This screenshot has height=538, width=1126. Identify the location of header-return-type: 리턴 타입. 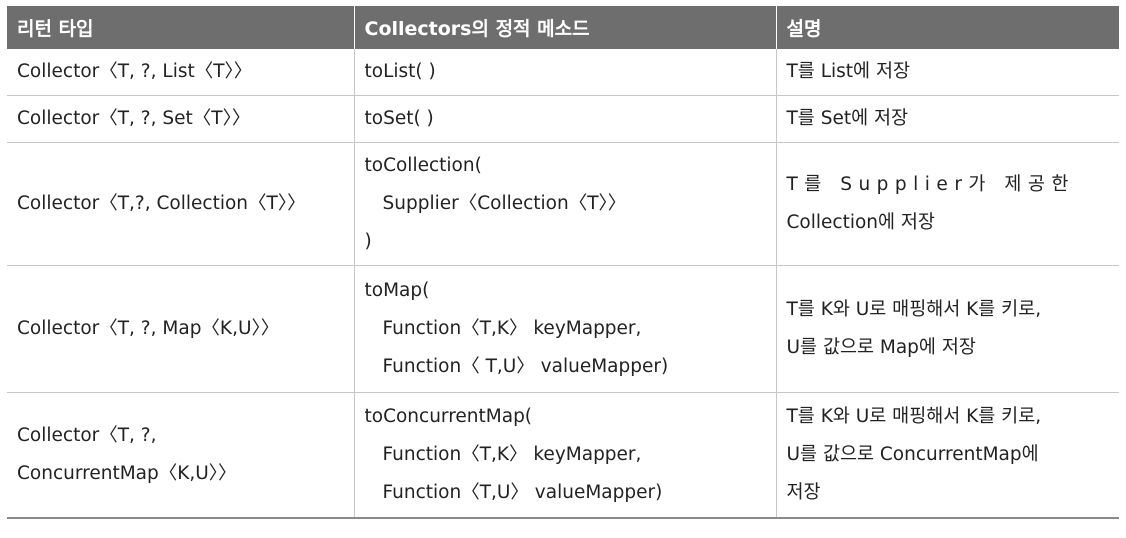
(181, 27).